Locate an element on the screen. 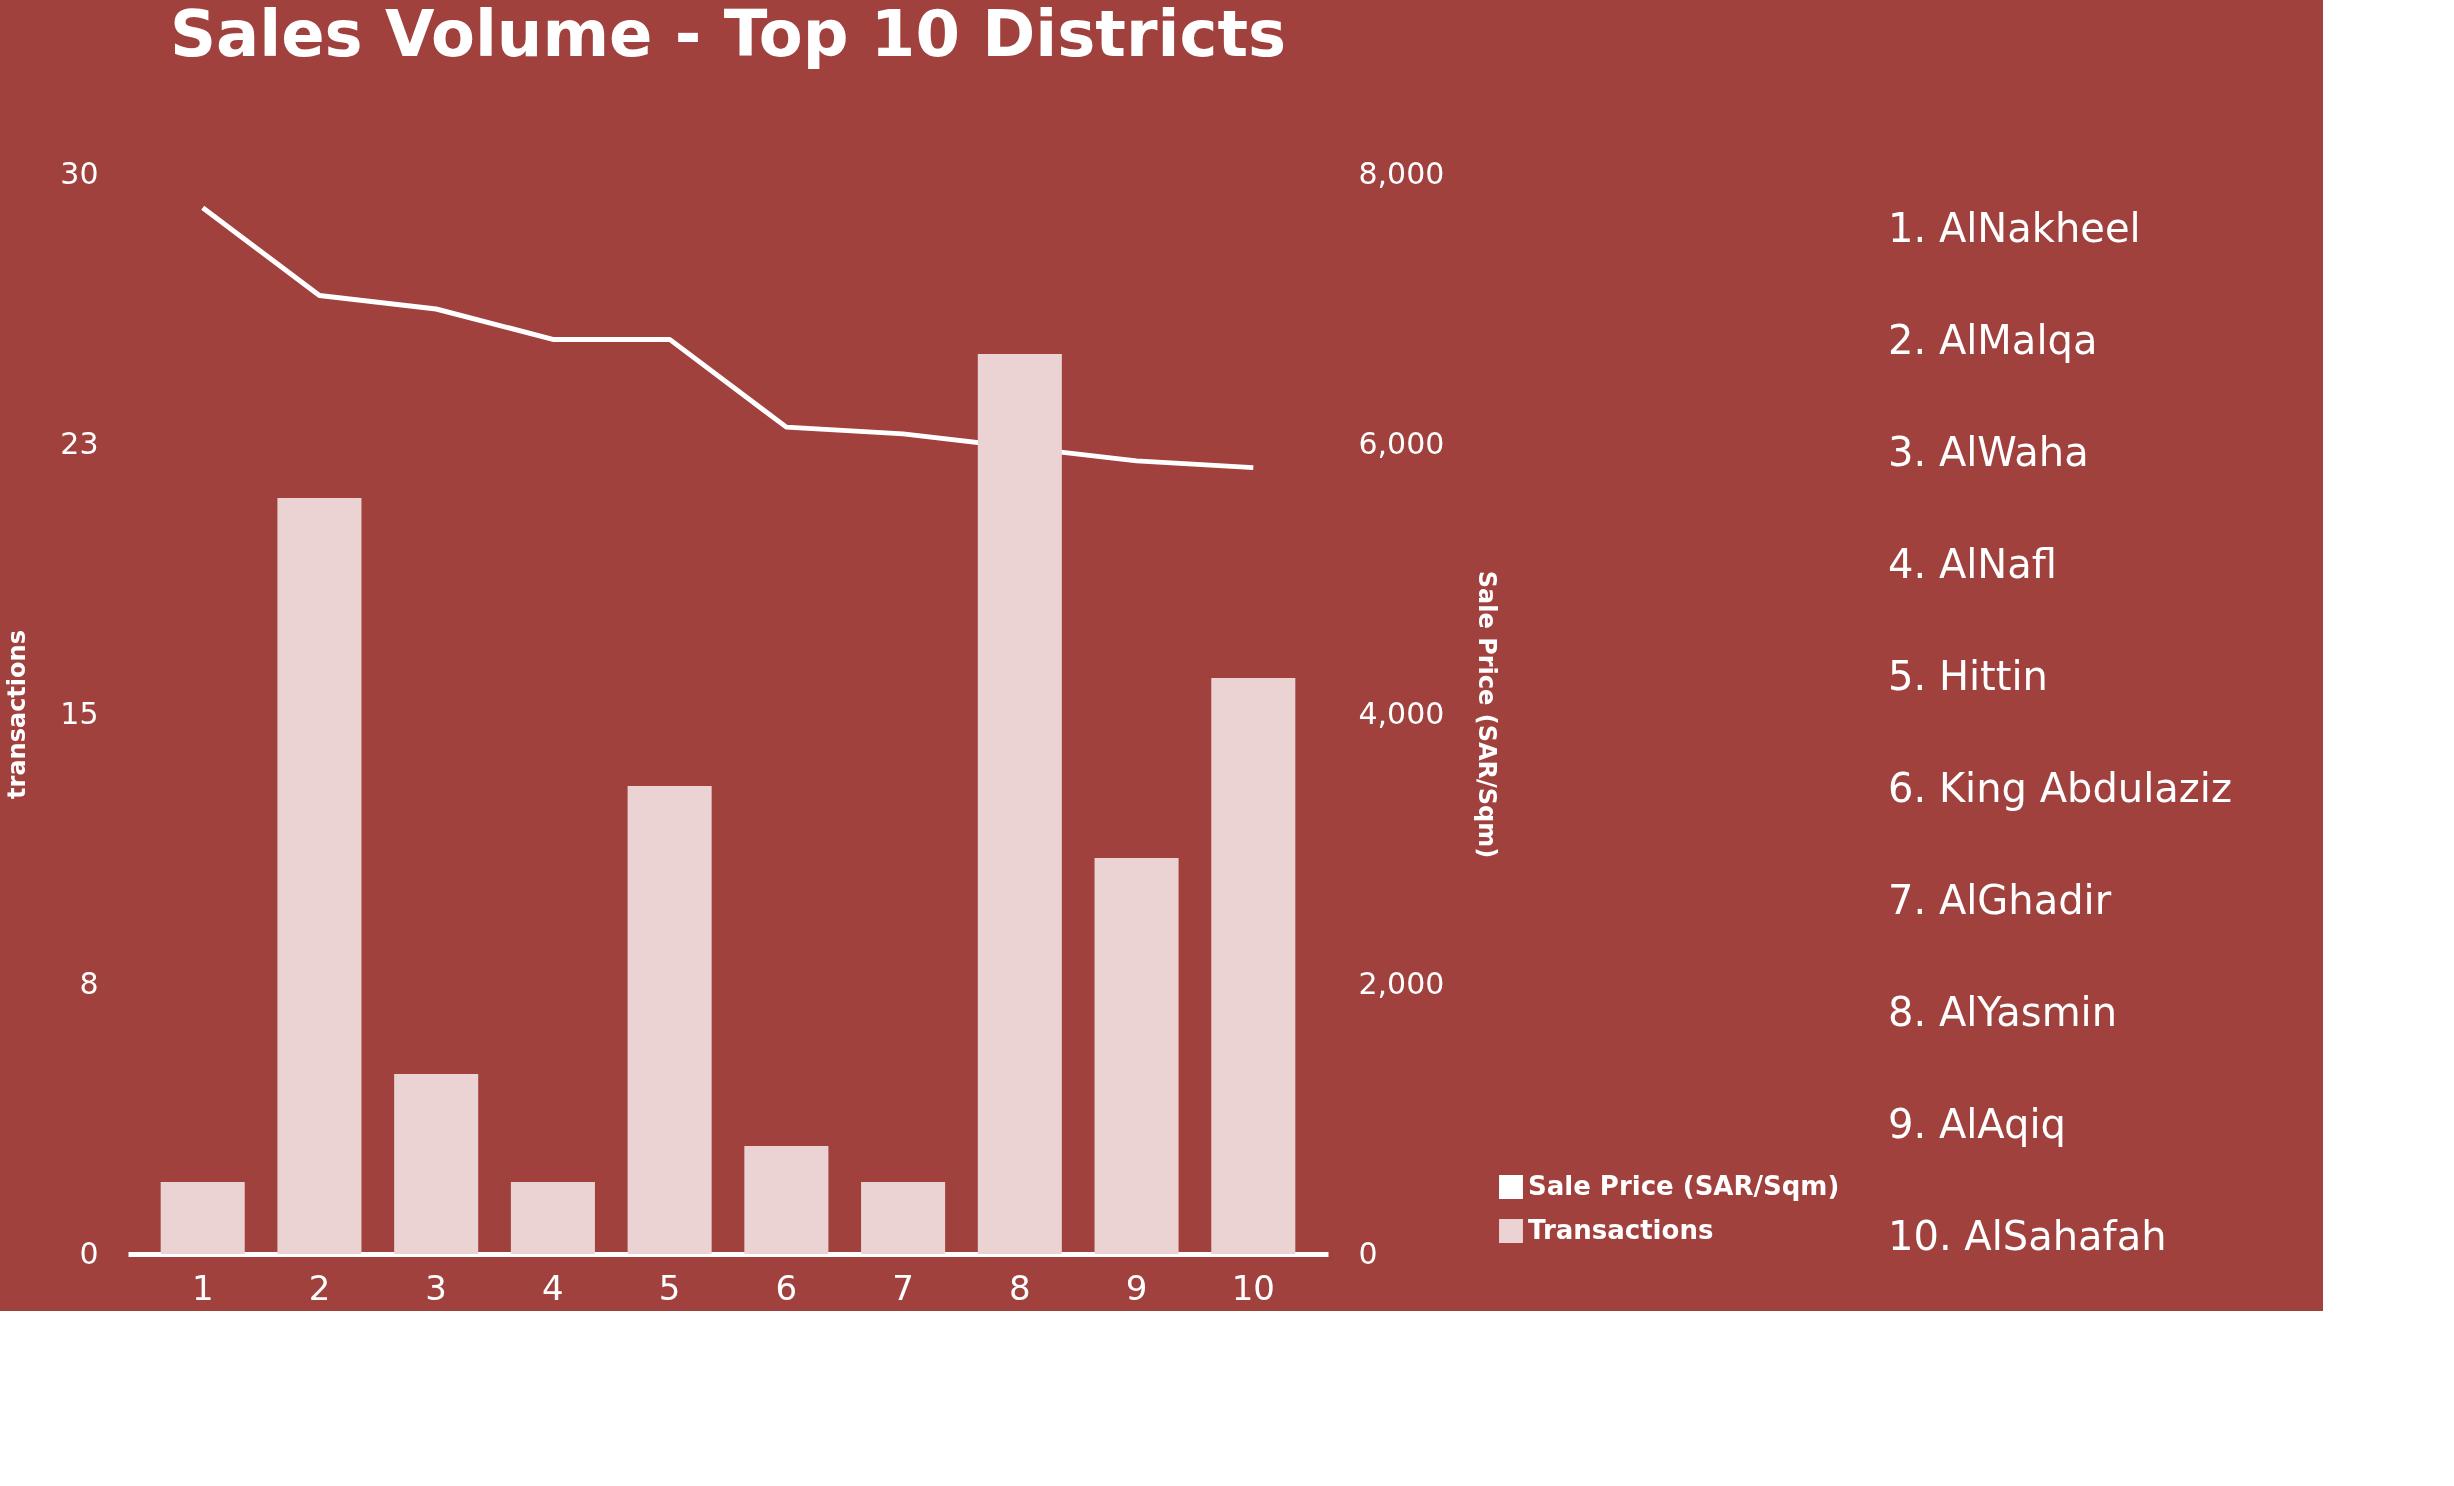 This screenshot has height=1486, width=2454. legend-label: Sale Price (SAR/Sqm) is located at coordinates (1684, 1186).